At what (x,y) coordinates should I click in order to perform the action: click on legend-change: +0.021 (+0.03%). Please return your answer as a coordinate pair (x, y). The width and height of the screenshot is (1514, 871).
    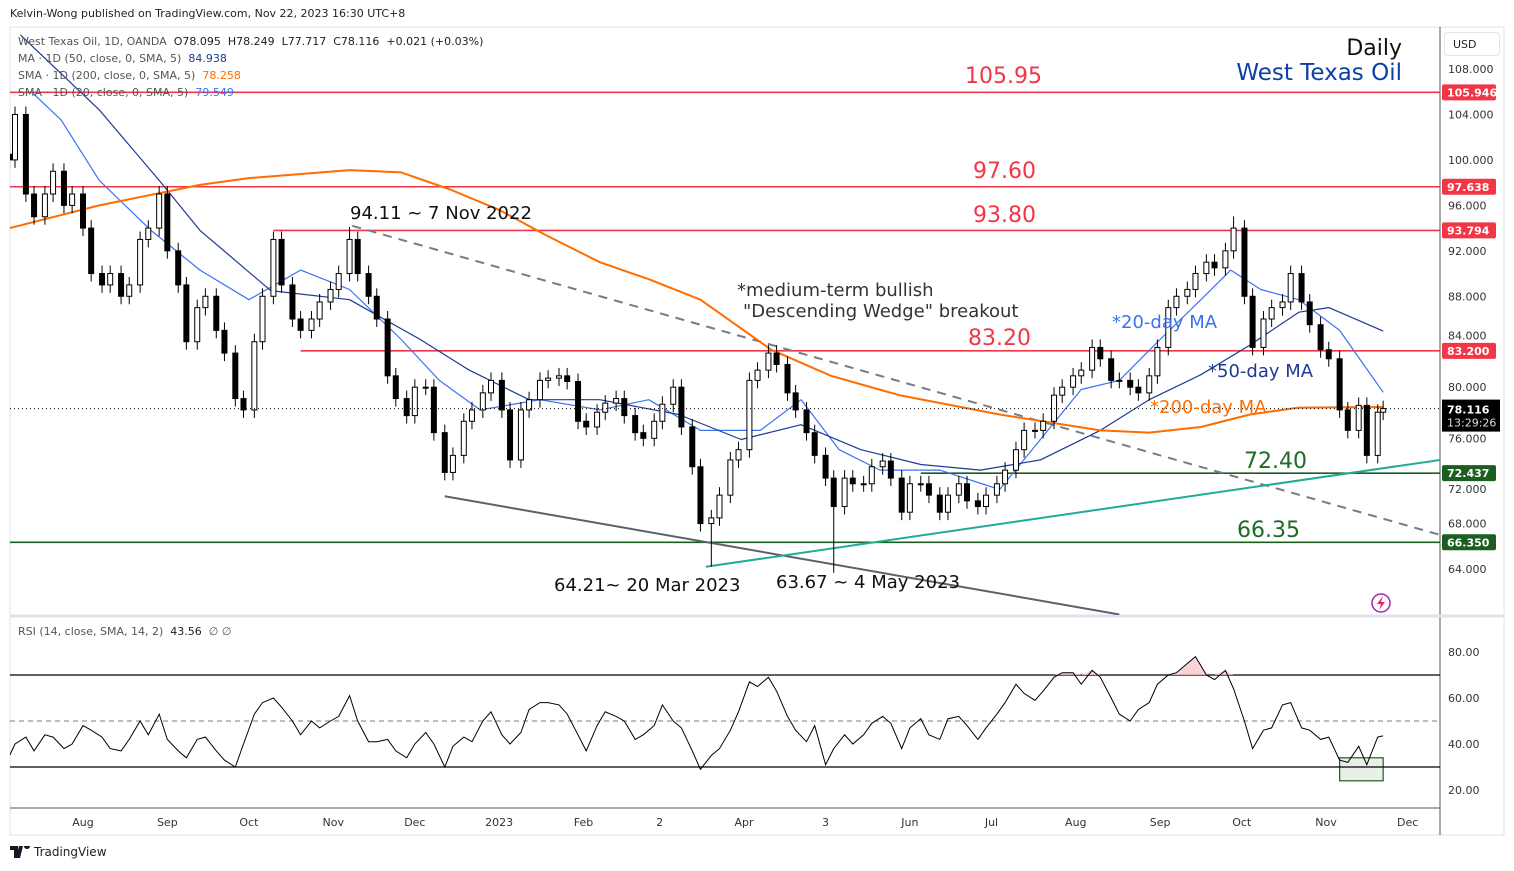
    Looking at the image, I should click on (435, 41).